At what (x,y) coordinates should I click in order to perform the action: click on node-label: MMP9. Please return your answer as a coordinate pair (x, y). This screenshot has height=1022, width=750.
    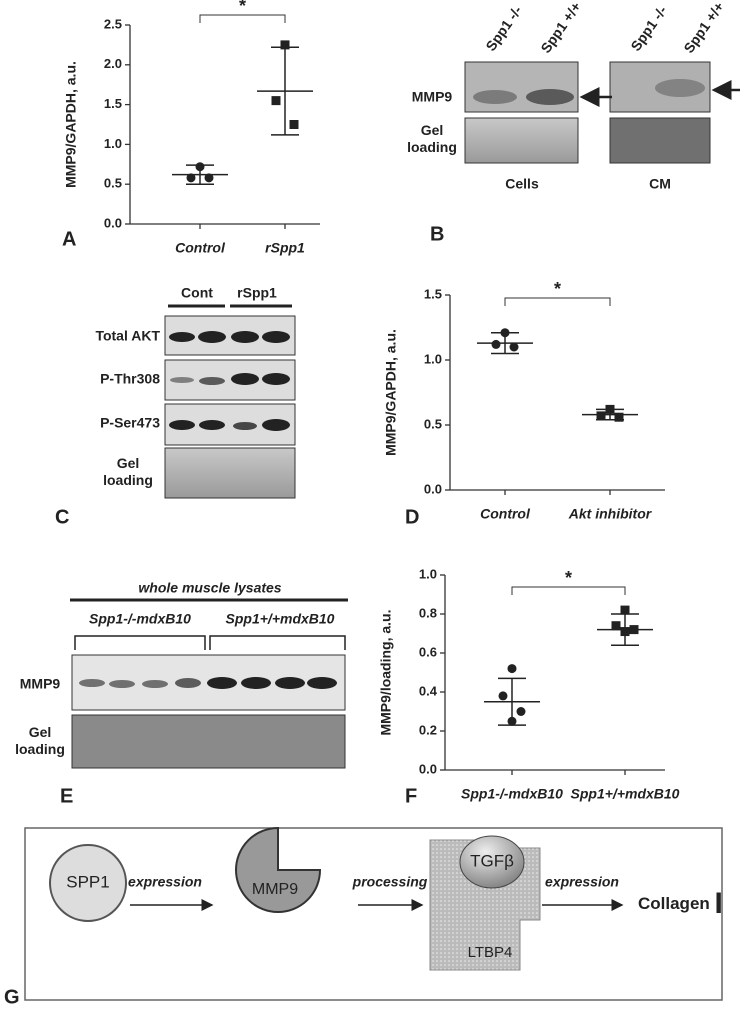
    Looking at the image, I should click on (275, 889).